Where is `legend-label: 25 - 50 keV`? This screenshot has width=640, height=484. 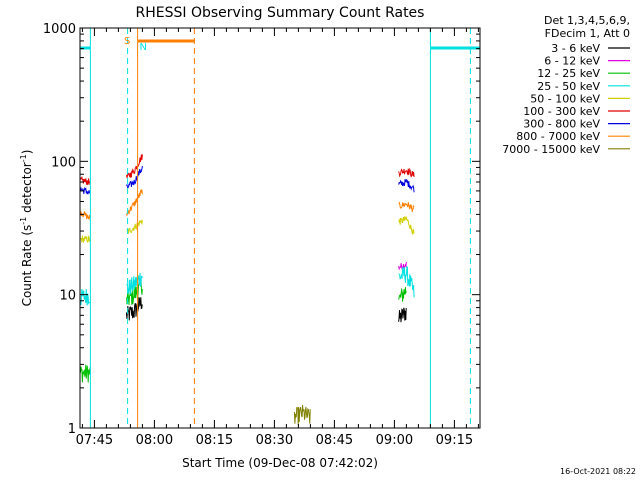 legend-label: 25 - 50 keV is located at coordinates (568, 86).